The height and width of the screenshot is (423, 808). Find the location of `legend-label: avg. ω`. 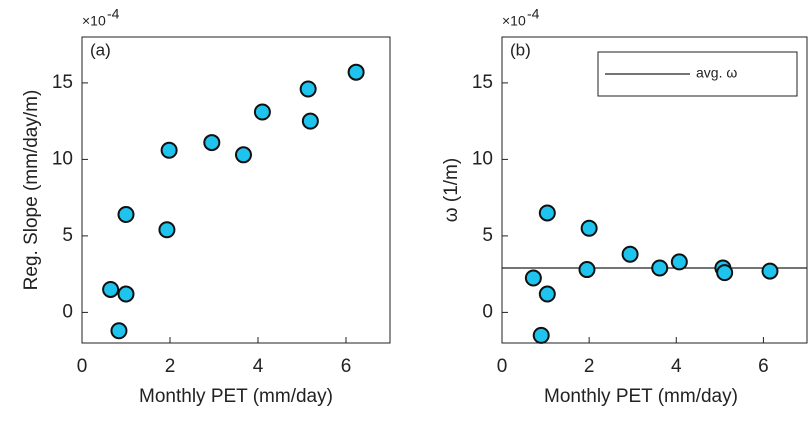

legend-label: avg. ω is located at coordinates (716, 73).